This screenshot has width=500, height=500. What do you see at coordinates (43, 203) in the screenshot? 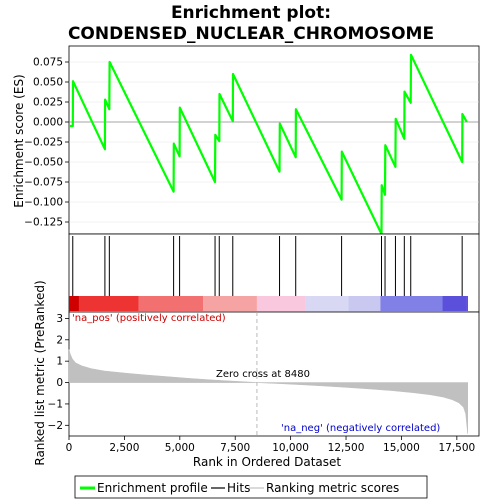
I see `es-ytick-label: −0.100` at bounding box center [43, 203].